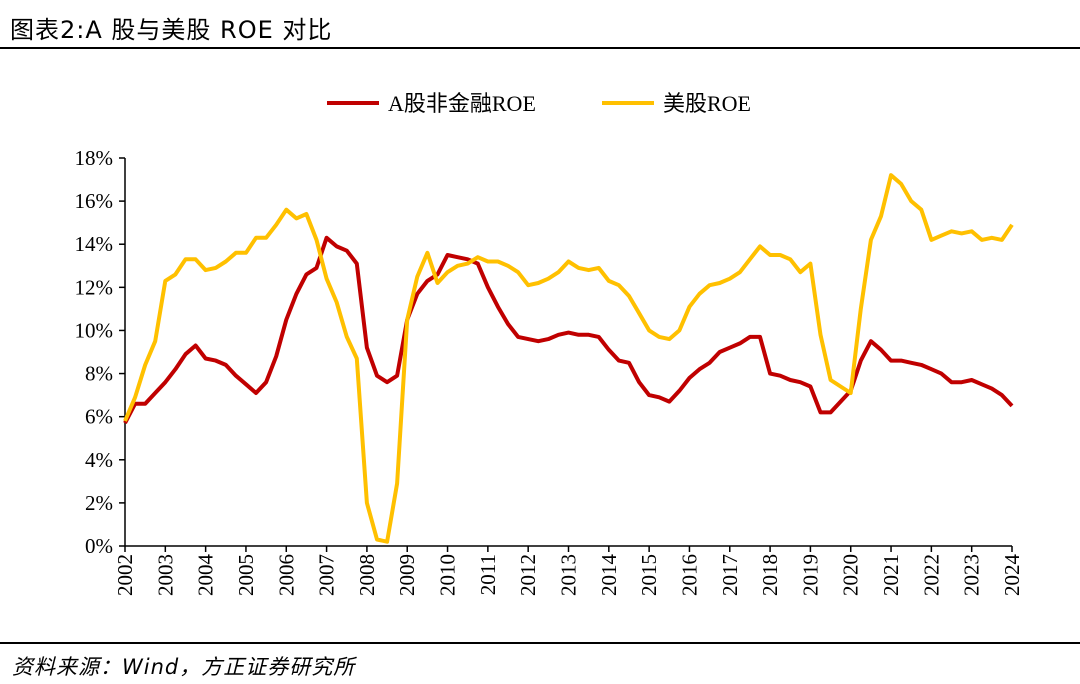 The image size is (1080, 684). Describe the element at coordinates (286, 575) in the screenshot. I see `x-tick-label: 2006` at that location.